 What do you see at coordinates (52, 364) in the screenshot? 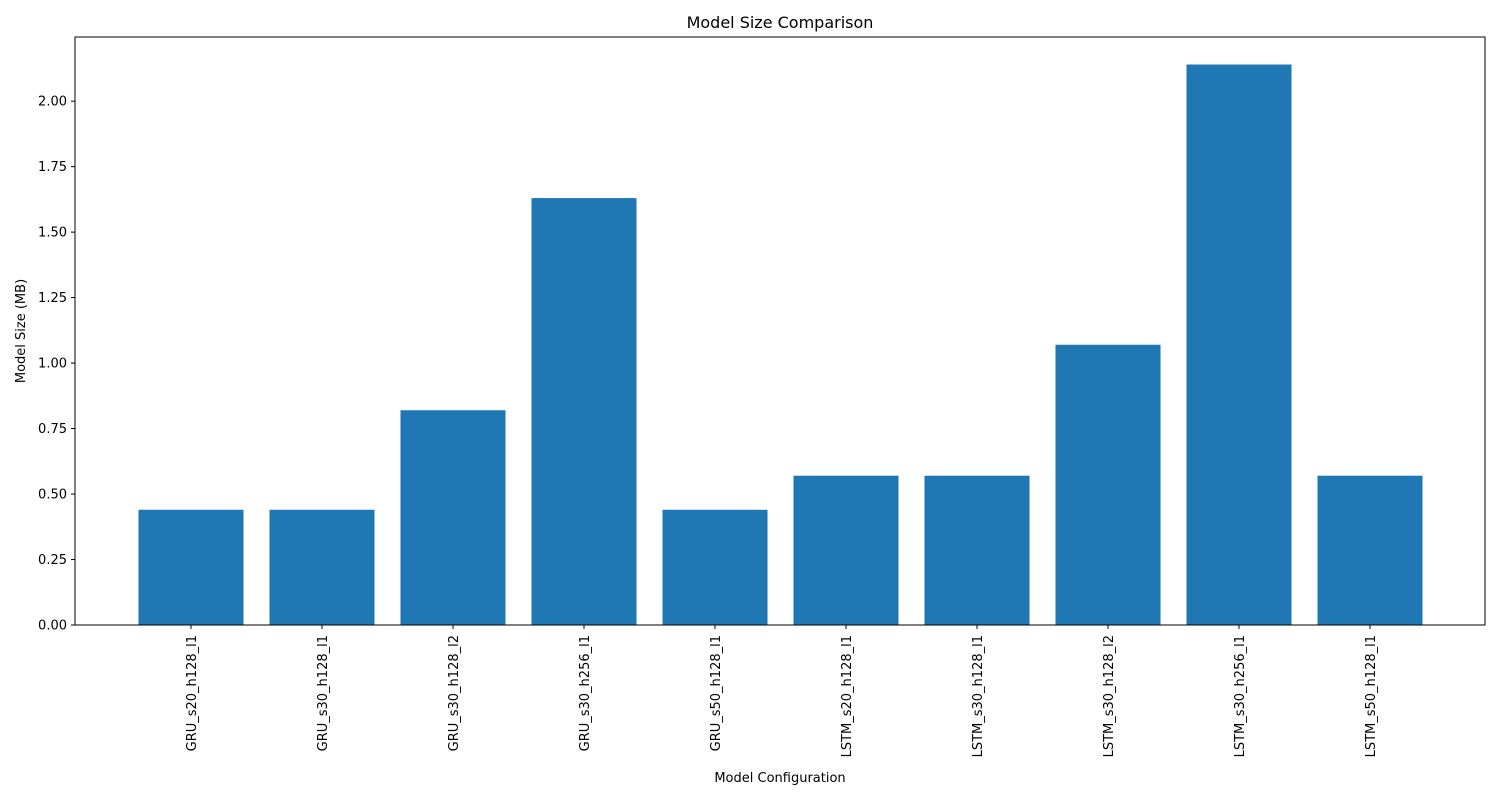
I see `y-tick-label: 1.00` at bounding box center [52, 364].